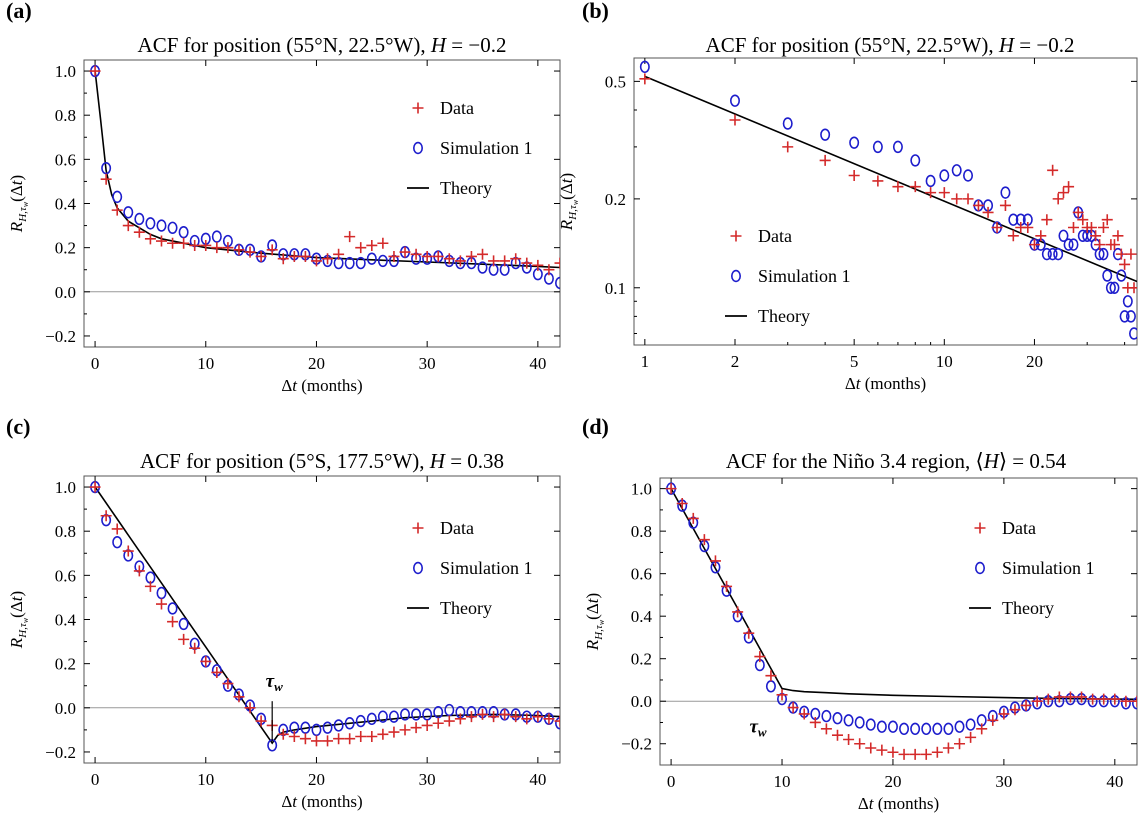 This screenshot has height=834, width=1138. What do you see at coordinates (324, 616) in the screenshot?
I see `plot-area` at bounding box center [324, 616].